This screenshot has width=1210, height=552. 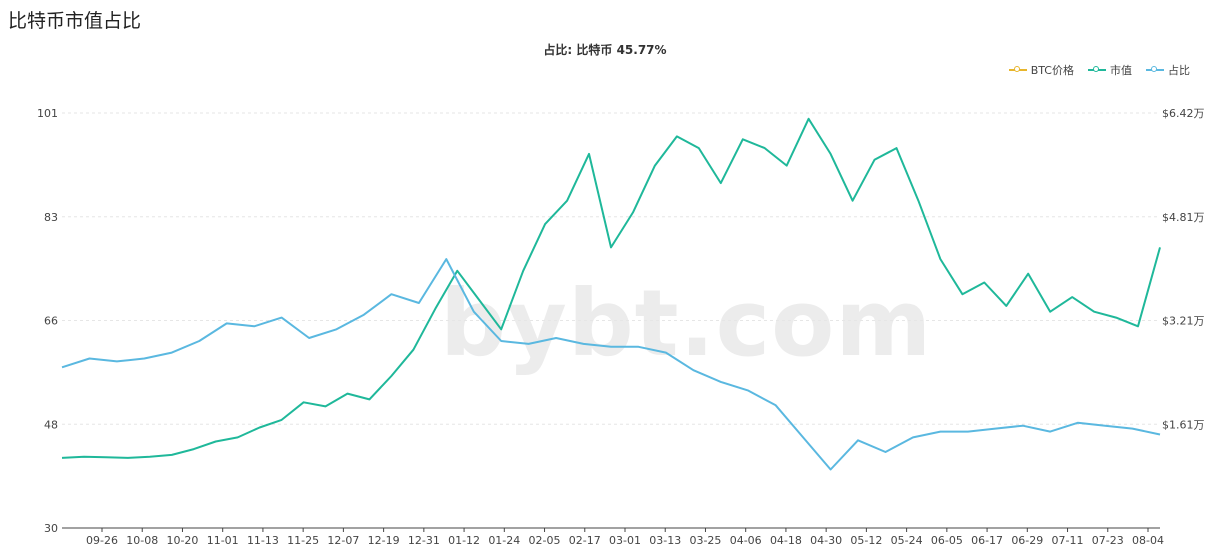 What do you see at coordinates (102, 540) in the screenshot?
I see `x-tick-label: 09-26` at bounding box center [102, 540].